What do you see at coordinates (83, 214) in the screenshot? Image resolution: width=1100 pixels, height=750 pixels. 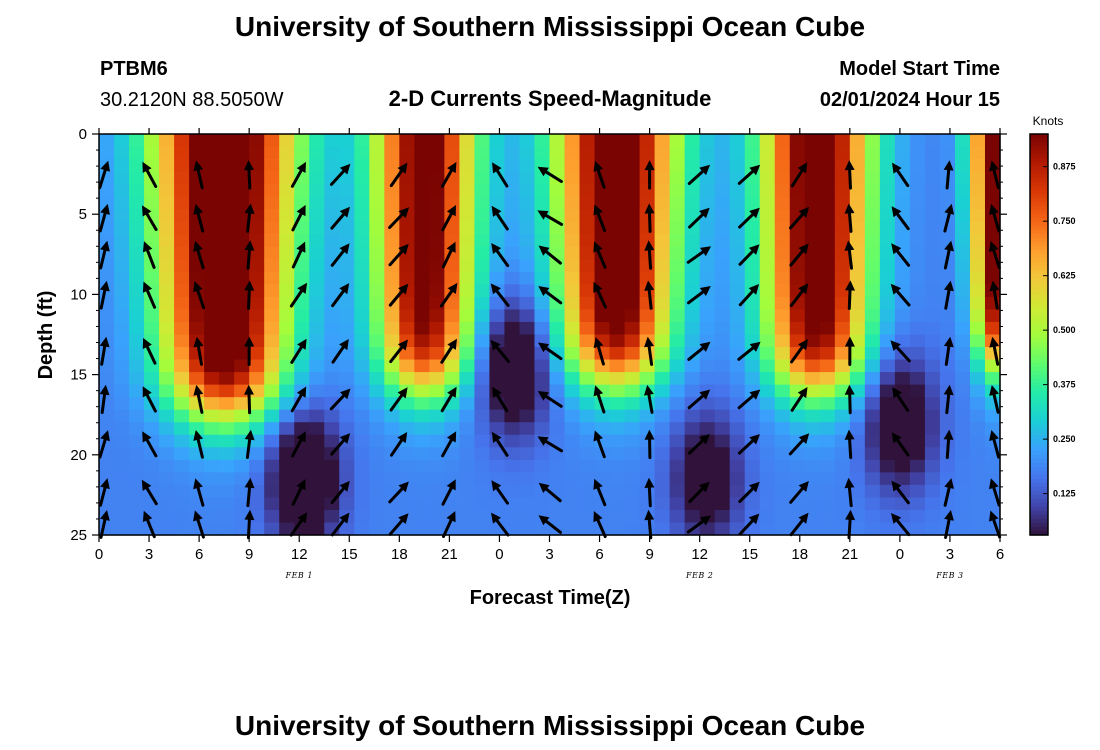 I see `y-tick-label: 5` at bounding box center [83, 214].